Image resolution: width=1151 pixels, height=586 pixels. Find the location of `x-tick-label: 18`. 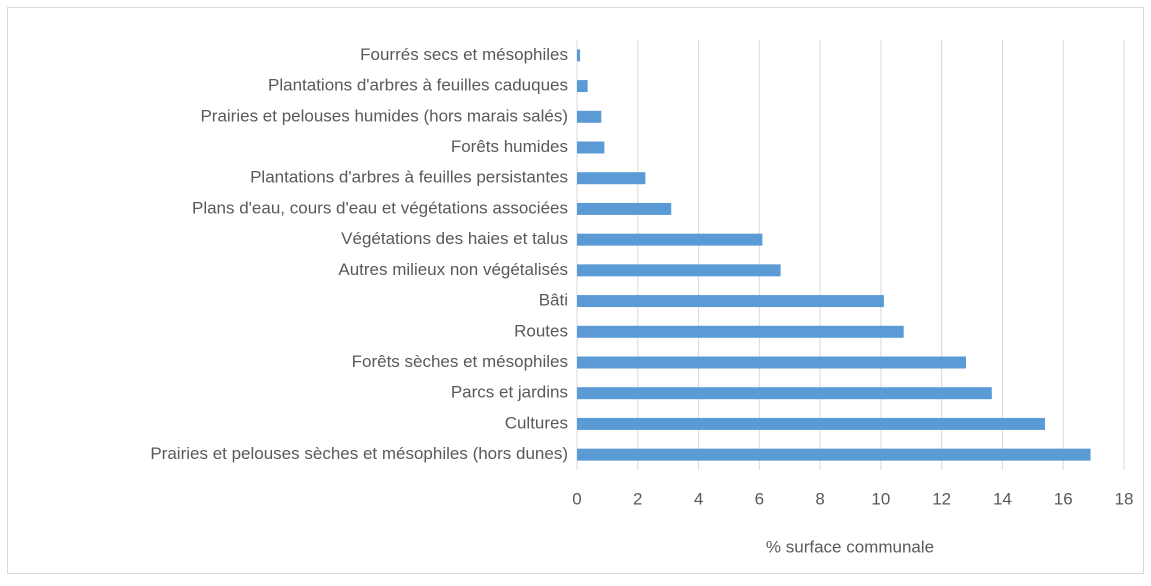

x-tick-label: 18 is located at coordinates (1124, 498).